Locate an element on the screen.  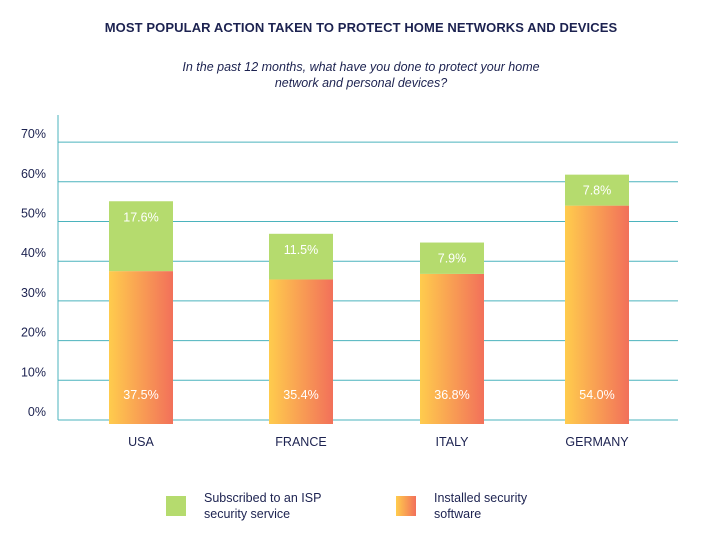
y-tick-label: 40% is located at coordinates (33, 253).